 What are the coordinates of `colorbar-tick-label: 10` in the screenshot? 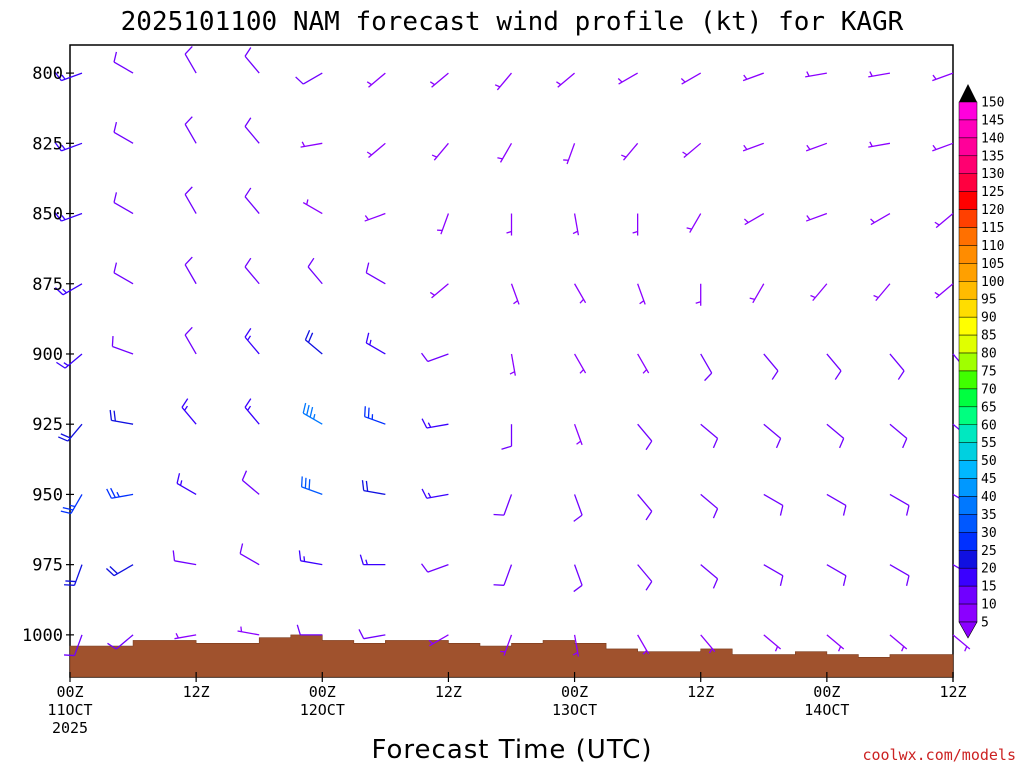 It's located at (989, 605).